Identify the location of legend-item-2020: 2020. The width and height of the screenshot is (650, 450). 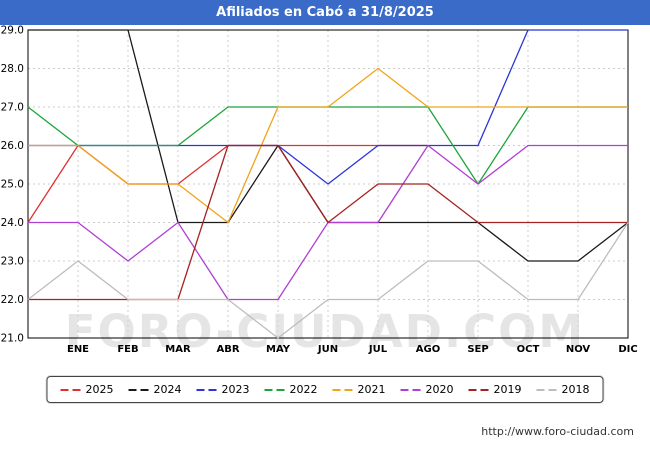
(427, 389).